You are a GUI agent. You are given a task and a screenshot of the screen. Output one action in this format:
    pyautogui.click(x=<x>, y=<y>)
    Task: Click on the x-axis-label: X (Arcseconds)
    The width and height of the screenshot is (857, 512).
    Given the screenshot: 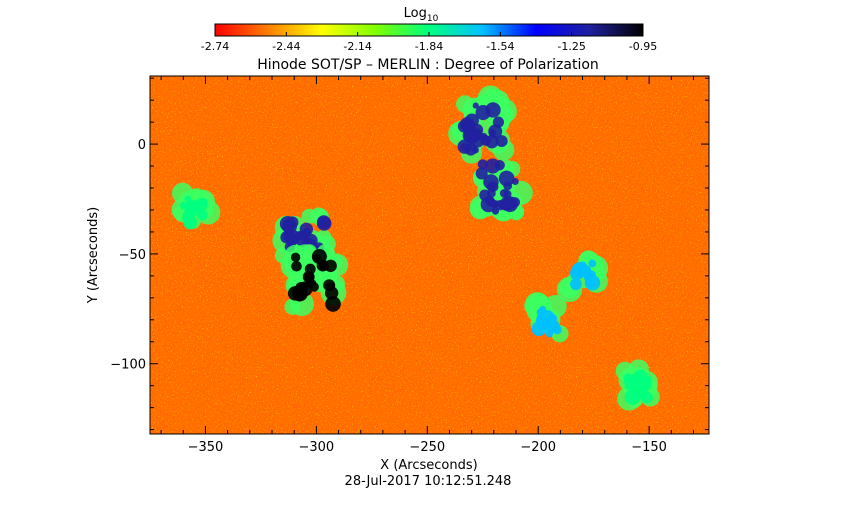 What is the action you would take?
    pyautogui.click(x=428, y=465)
    